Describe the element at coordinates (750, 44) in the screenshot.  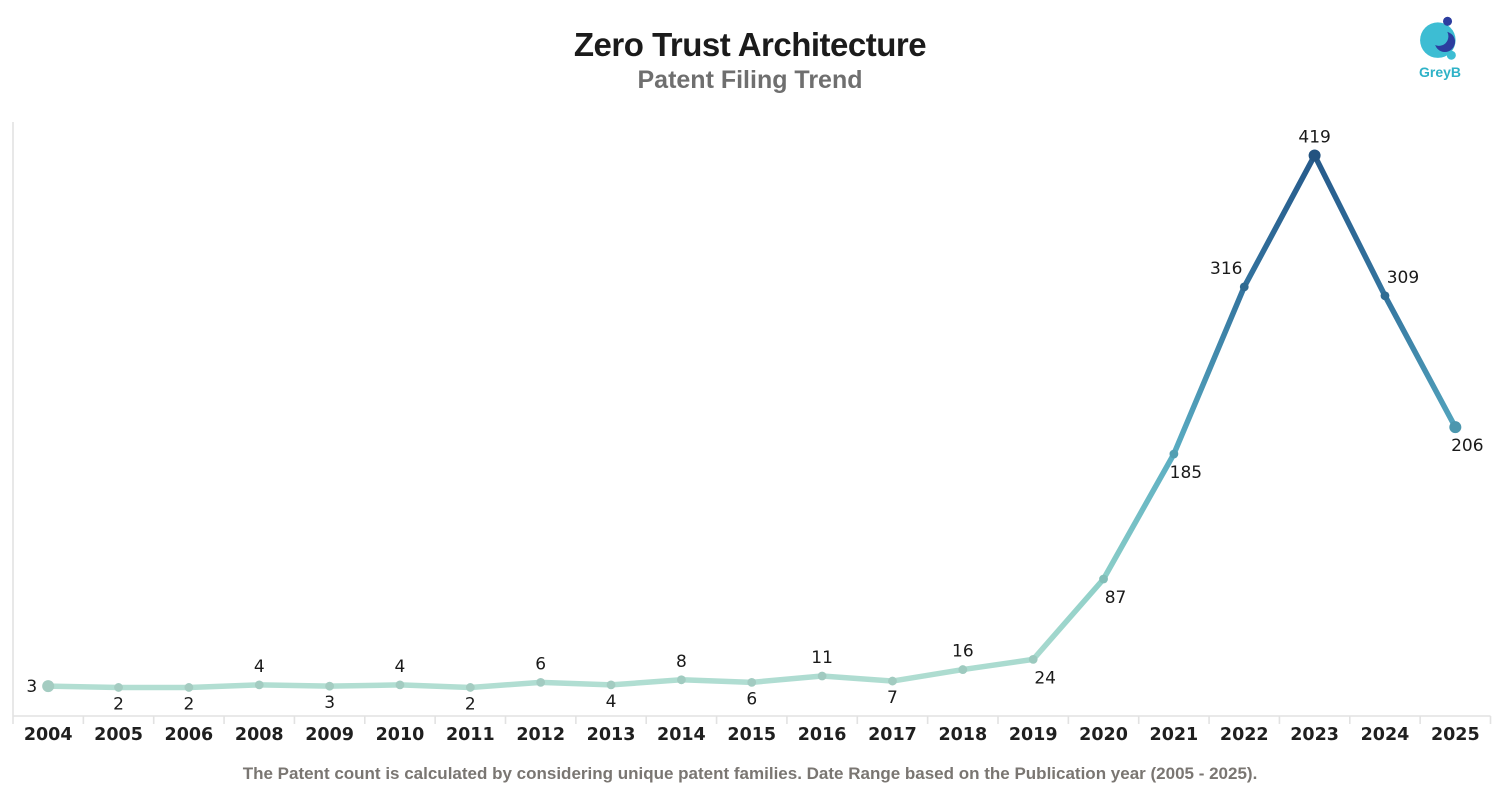
I see `chart-title: Zero Trust Architecture` at that location.